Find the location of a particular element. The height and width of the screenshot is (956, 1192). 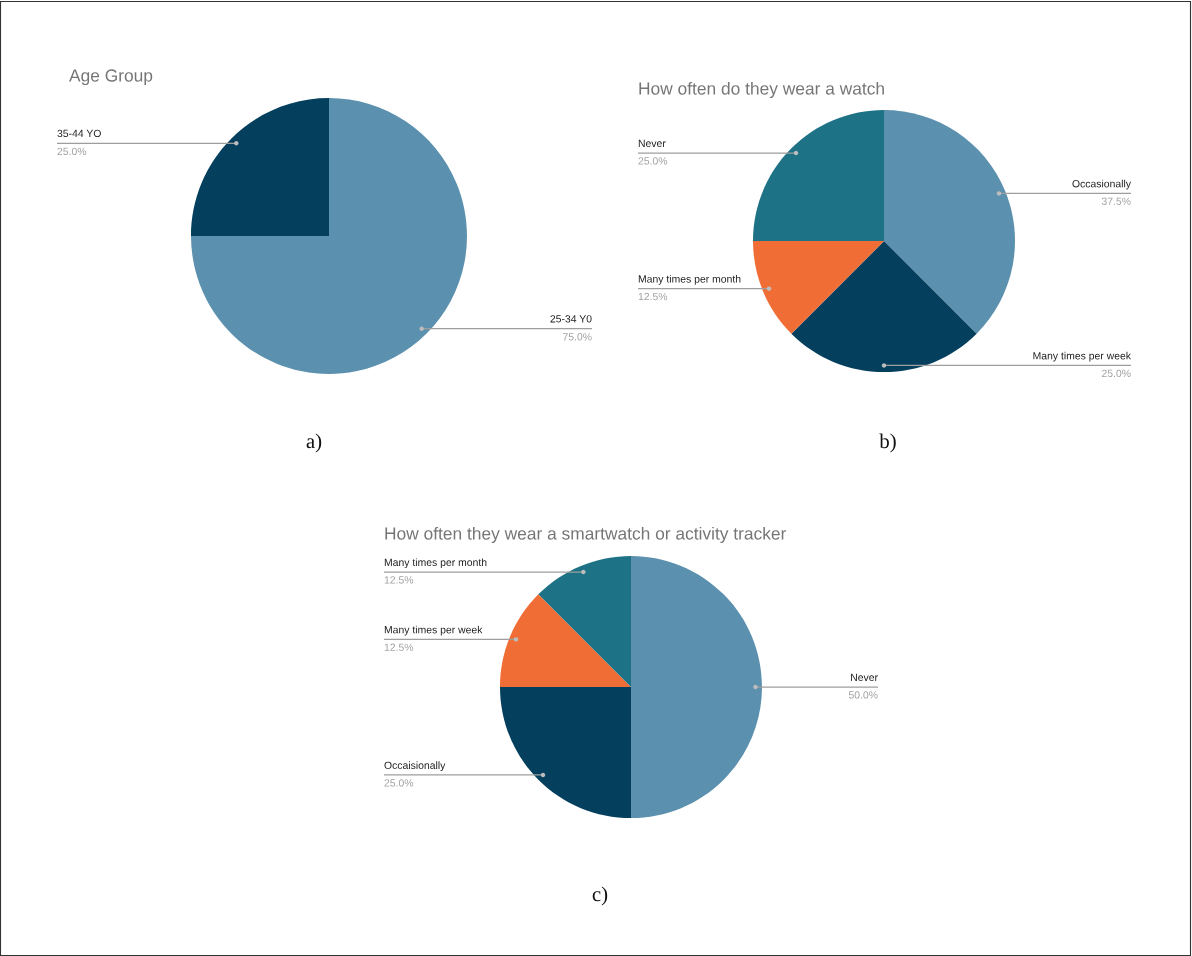

text: b) is located at coordinates (887, 443).